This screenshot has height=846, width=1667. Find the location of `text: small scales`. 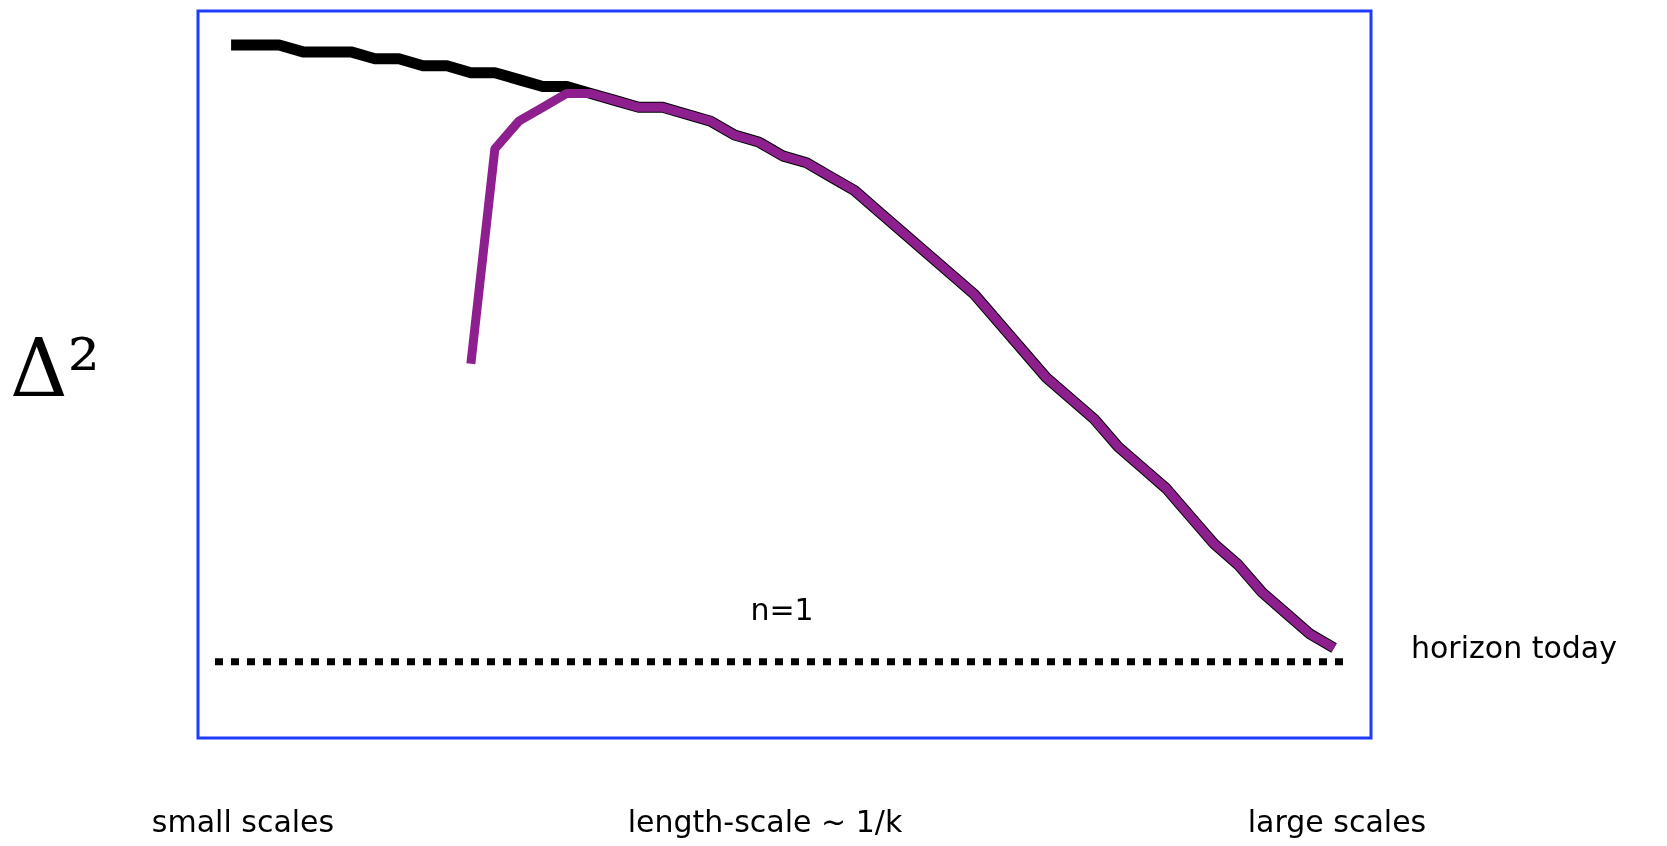

text: small scales is located at coordinates (243, 821).